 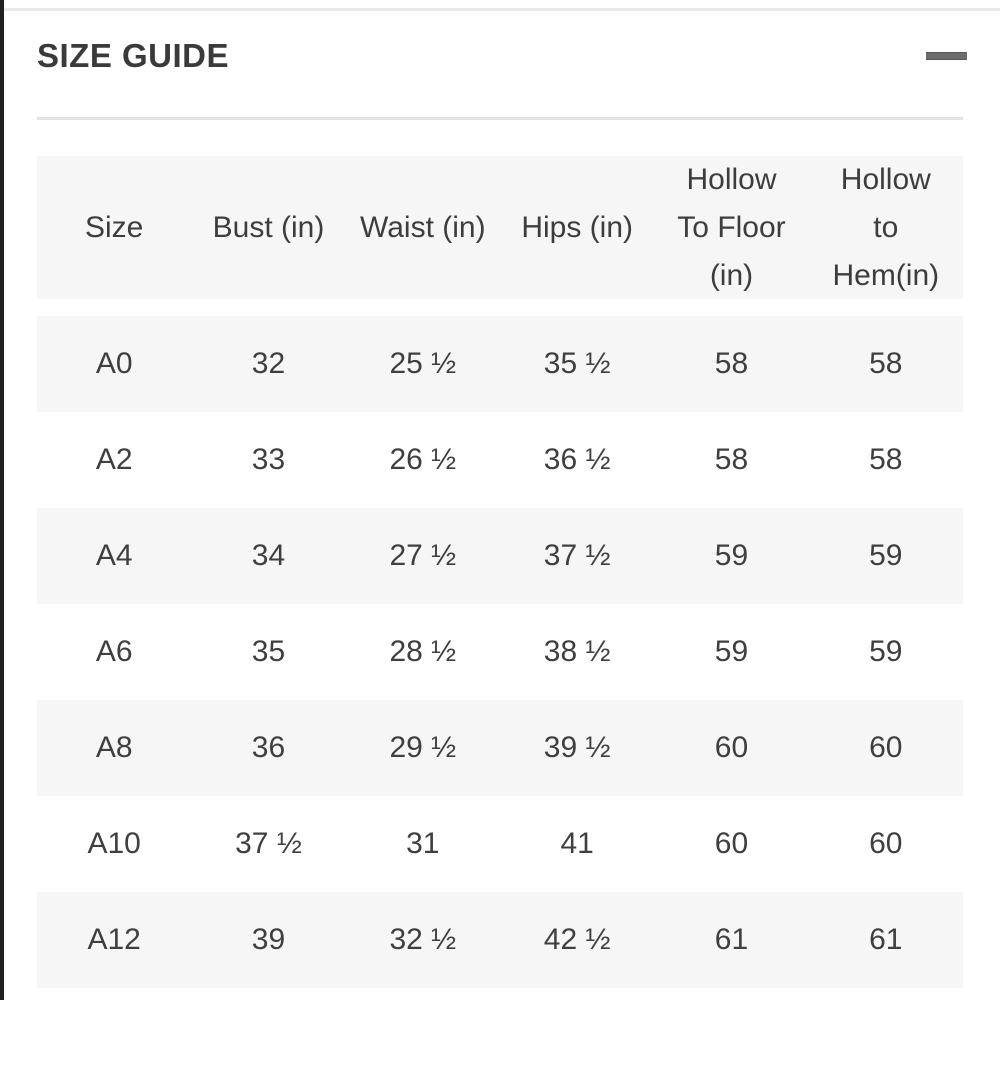 I want to click on cell-bust: 35, so click(x=268, y=651).